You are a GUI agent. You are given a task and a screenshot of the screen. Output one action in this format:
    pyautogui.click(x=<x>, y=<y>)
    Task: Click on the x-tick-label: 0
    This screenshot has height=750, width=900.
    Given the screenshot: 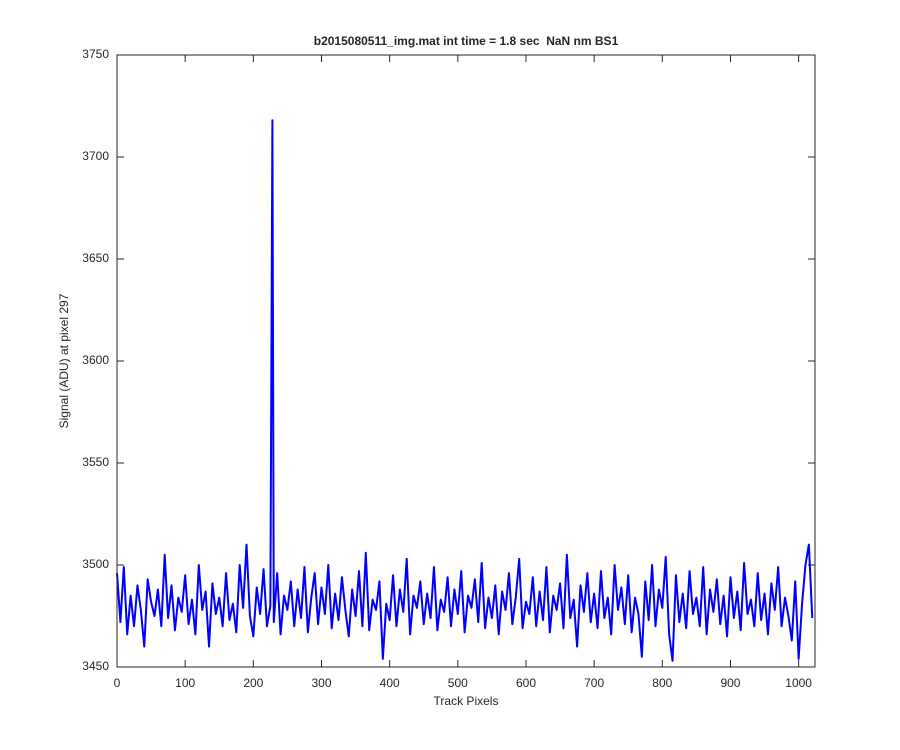 What is the action you would take?
    pyautogui.click(x=117, y=683)
    